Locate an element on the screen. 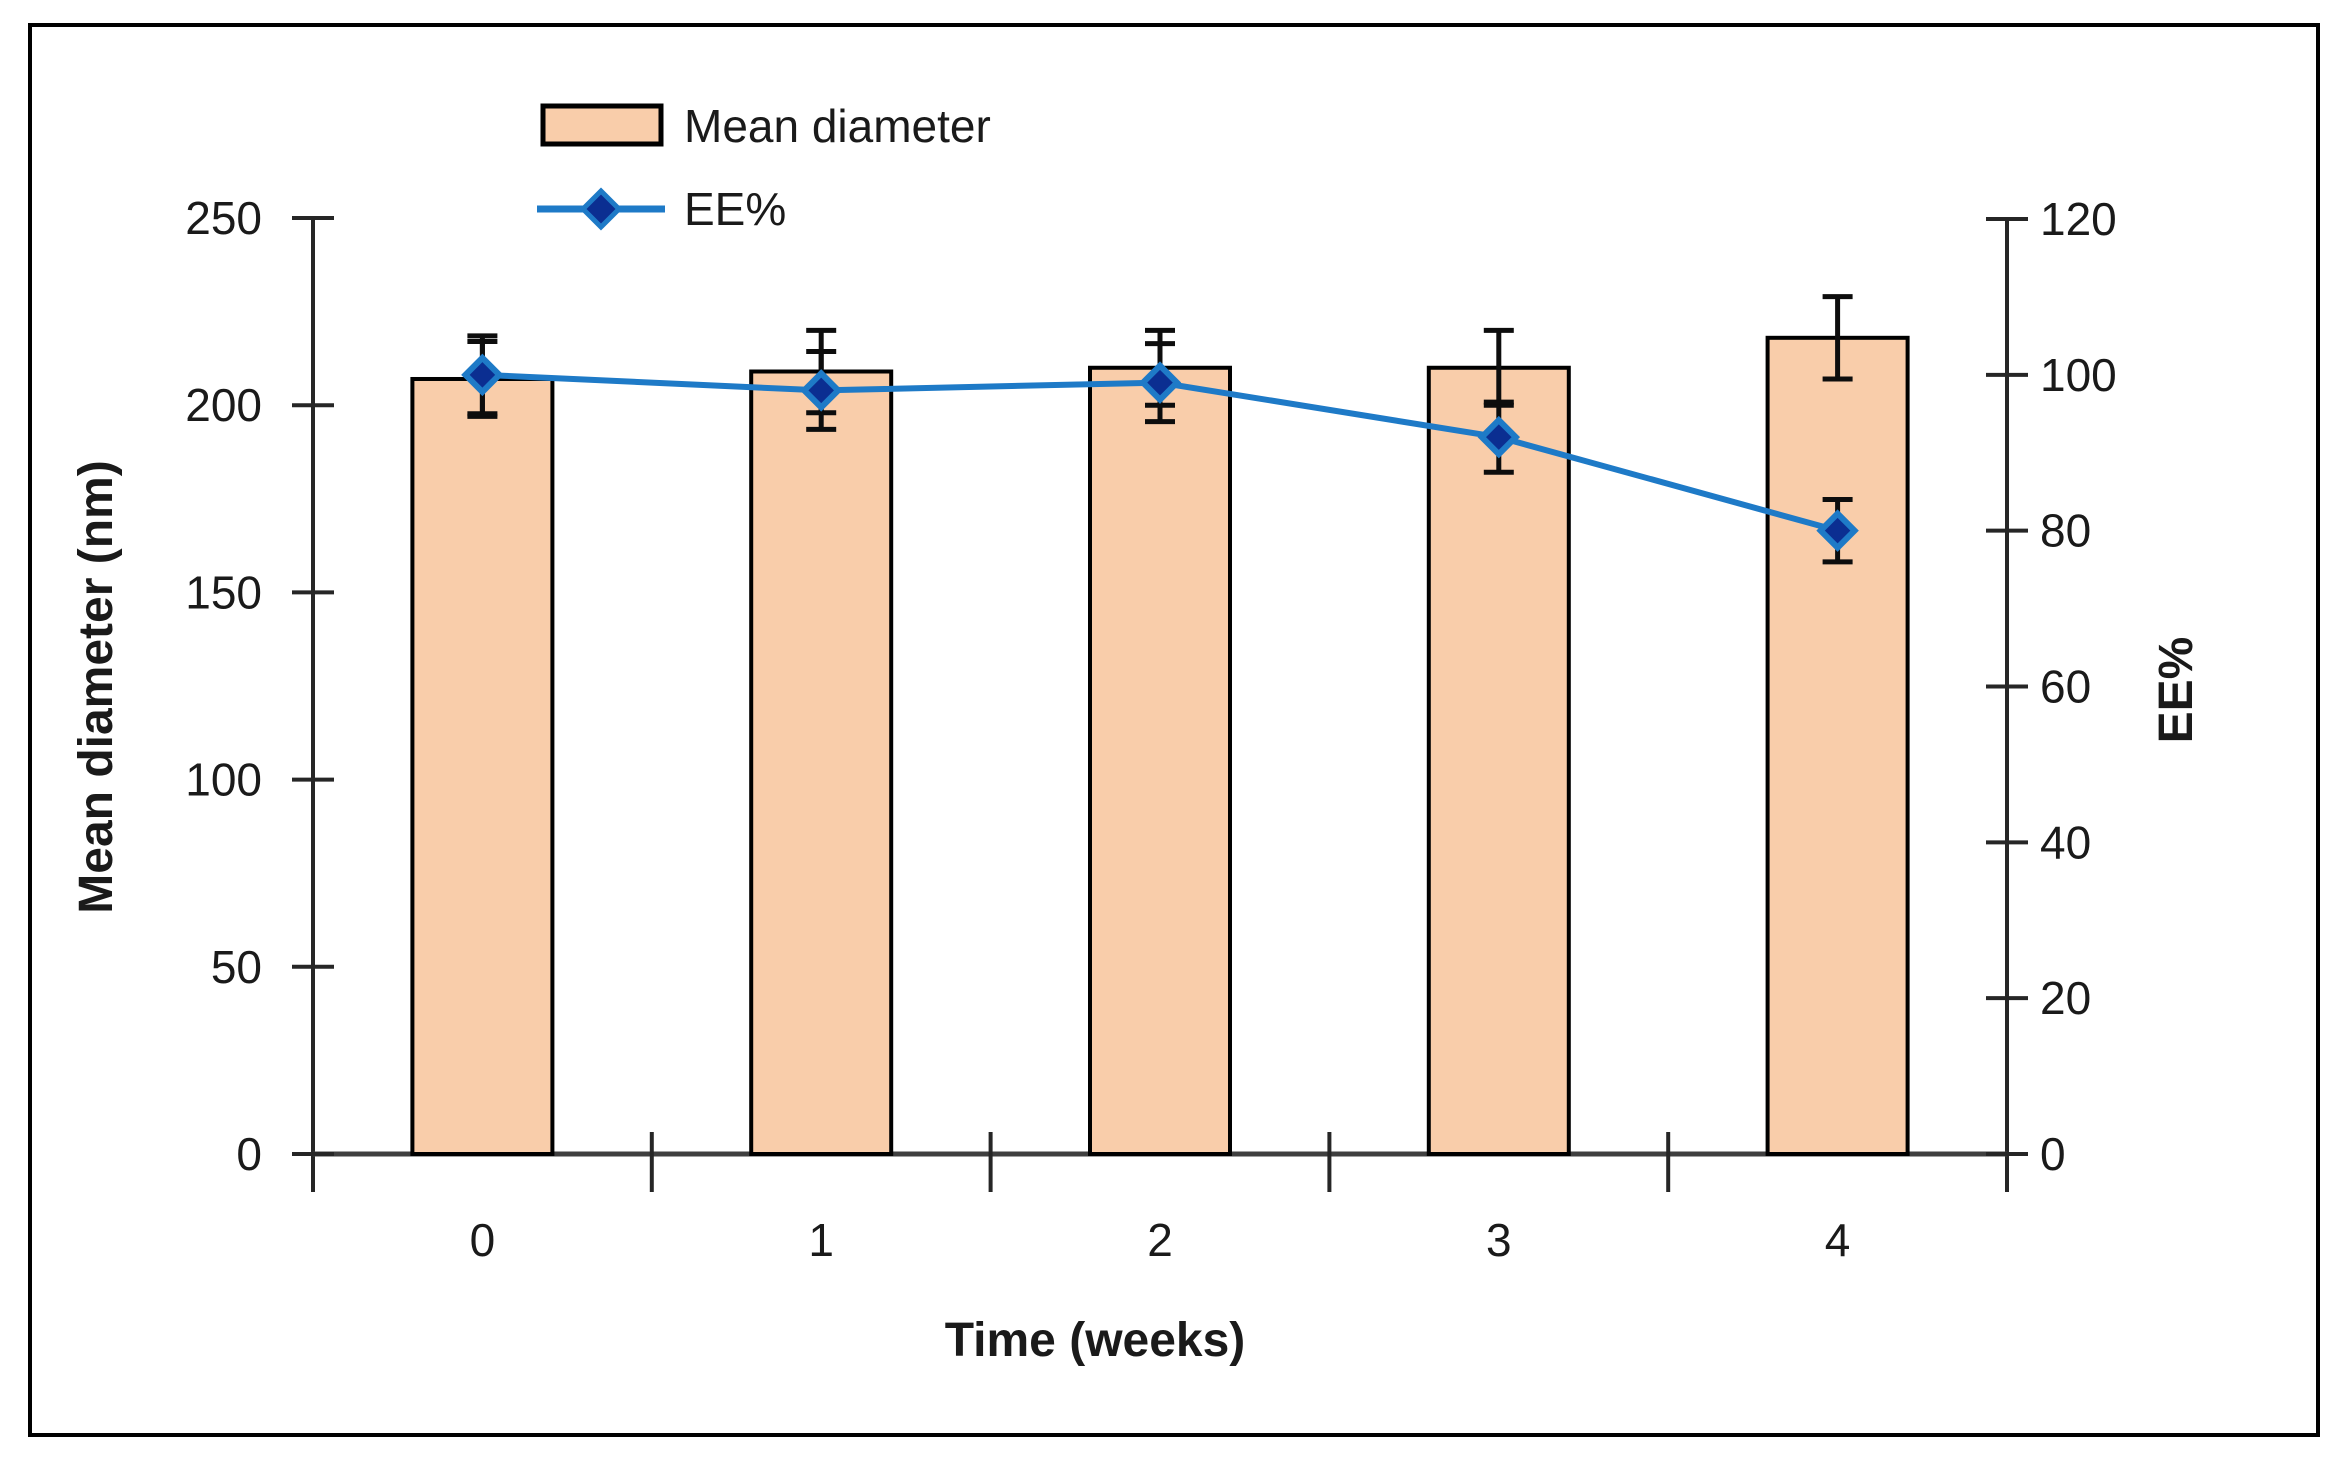  y-right-tick-label: 100 is located at coordinates (2078, 375).